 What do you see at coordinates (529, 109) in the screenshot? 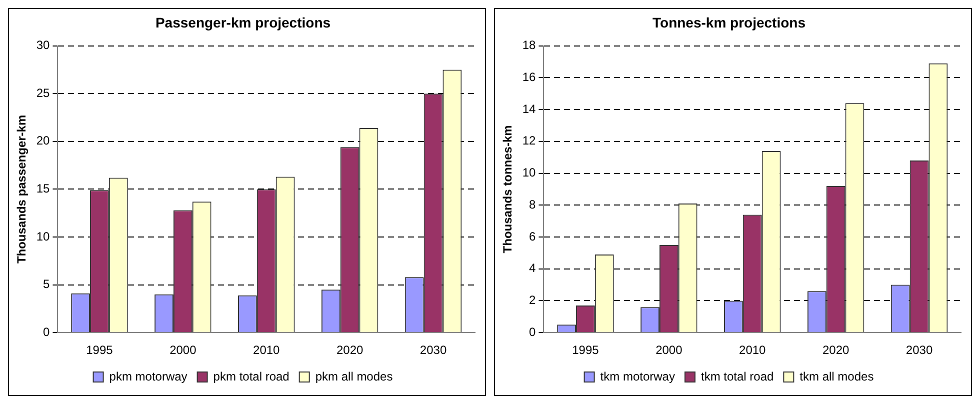
I see `y-tick-label: 14` at bounding box center [529, 109].